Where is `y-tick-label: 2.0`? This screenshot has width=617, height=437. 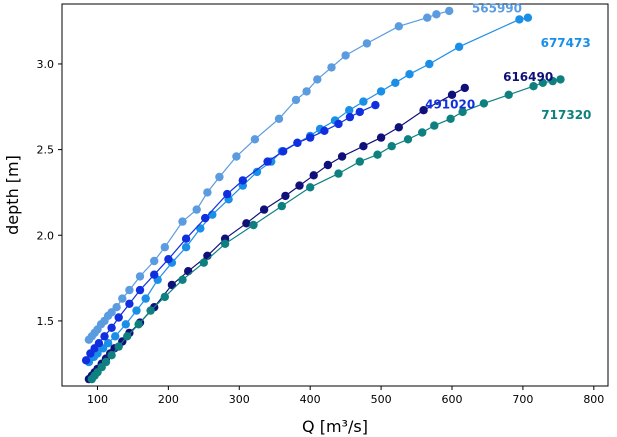 y-tick-label: 2.0 is located at coordinates (46, 235).